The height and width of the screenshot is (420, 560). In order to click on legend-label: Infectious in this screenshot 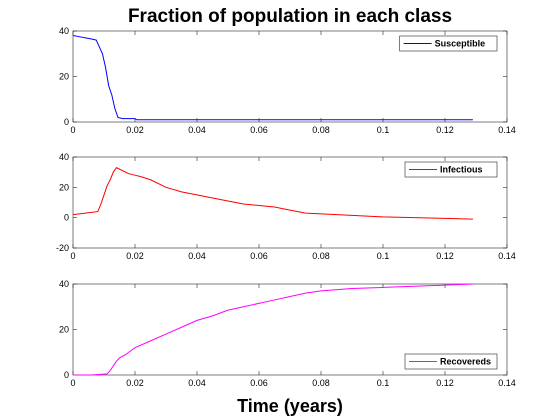, I will do `click(461, 170)`.